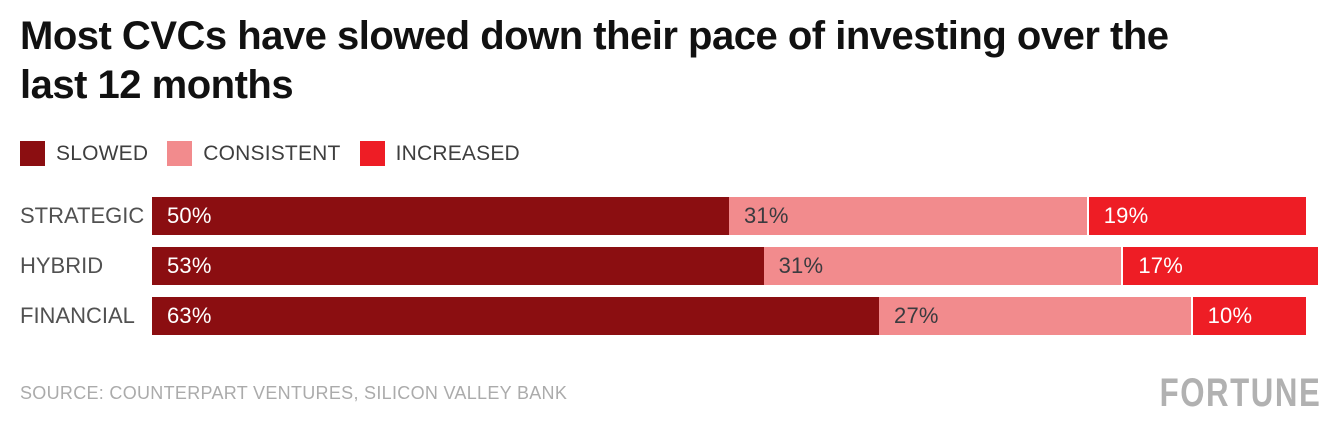 The image size is (1340, 434). Describe the element at coordinates (189, 215) in the screenshot. I see `bar-value-label: 50%` at that location.